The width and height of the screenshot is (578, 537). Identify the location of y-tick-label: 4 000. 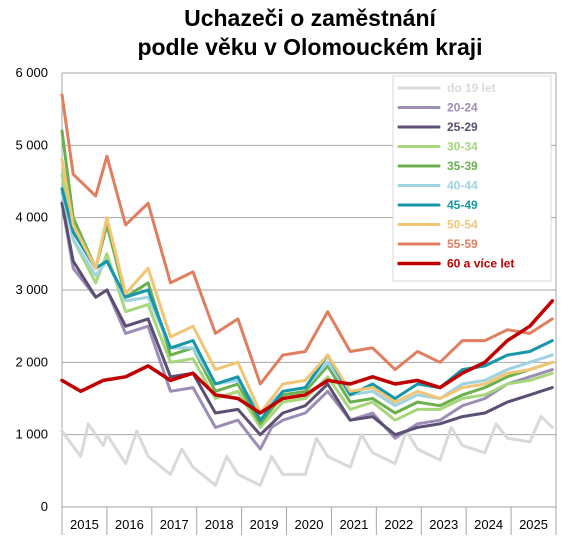
(31, 217).